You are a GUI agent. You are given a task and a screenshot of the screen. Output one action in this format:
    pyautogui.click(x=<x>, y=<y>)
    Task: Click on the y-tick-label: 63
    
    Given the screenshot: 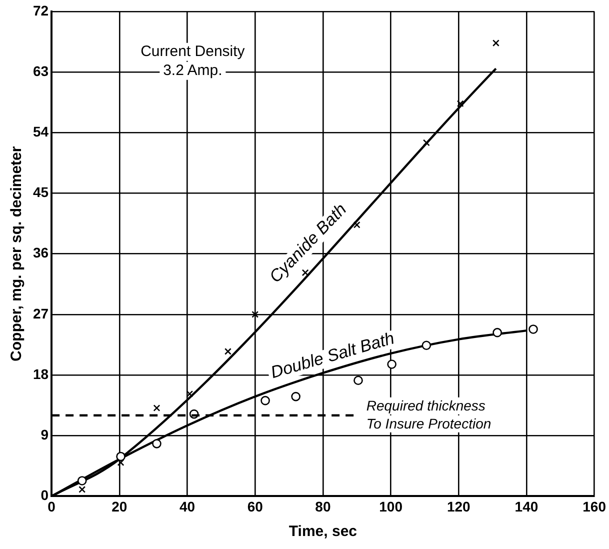 What is the action you would take?
    pyautogui.click(x=40, y=70)
    